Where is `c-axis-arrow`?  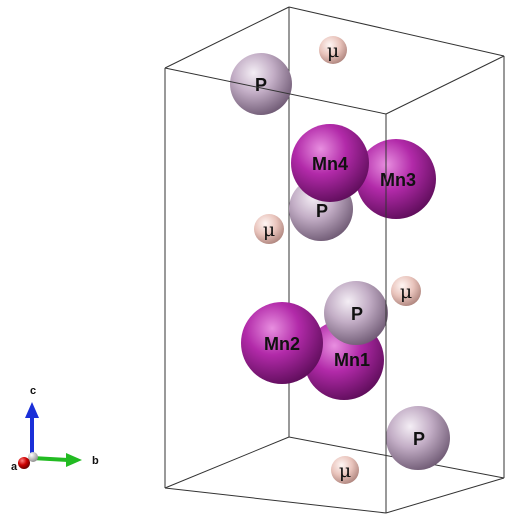 c-axis-arrow is located at coordinates (32, 429).